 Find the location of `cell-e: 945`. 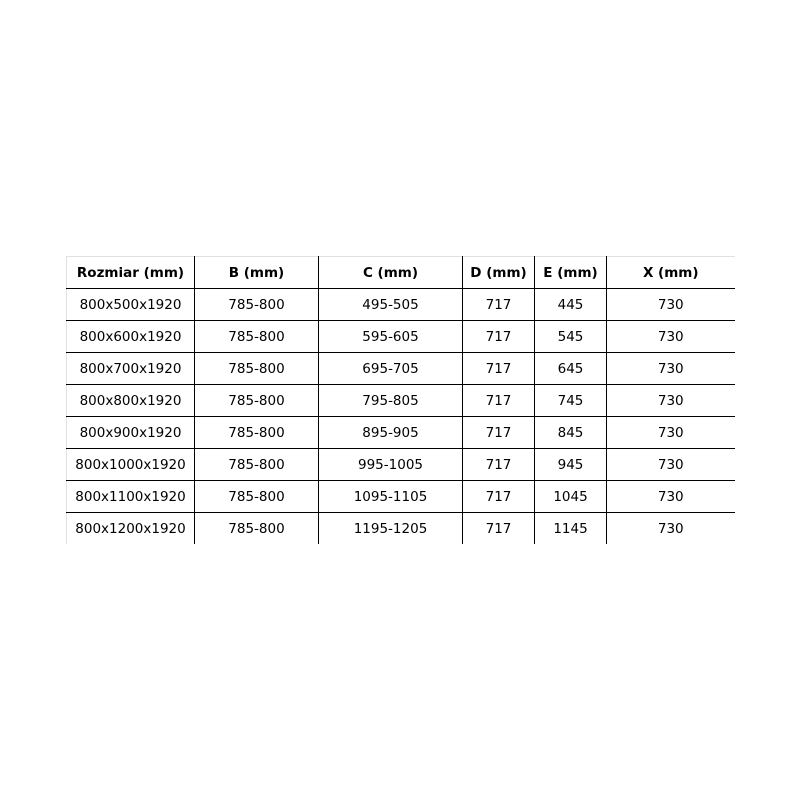

cell-e: 945 is located at coordinates (570, 464).